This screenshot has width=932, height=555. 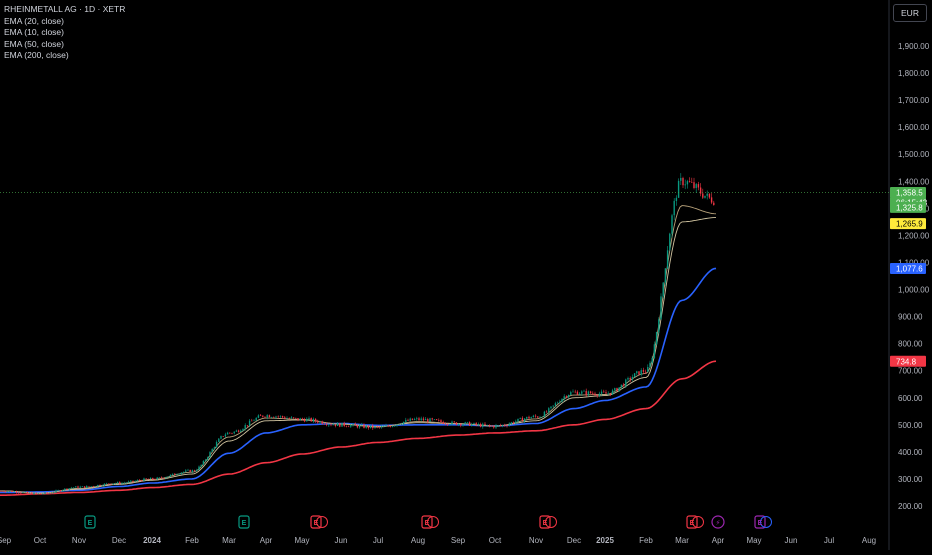 What do you see at coordinates (682, 540) in the screenshot?
I see `x-tick-label: Mar` at bounding box center [682, 540].